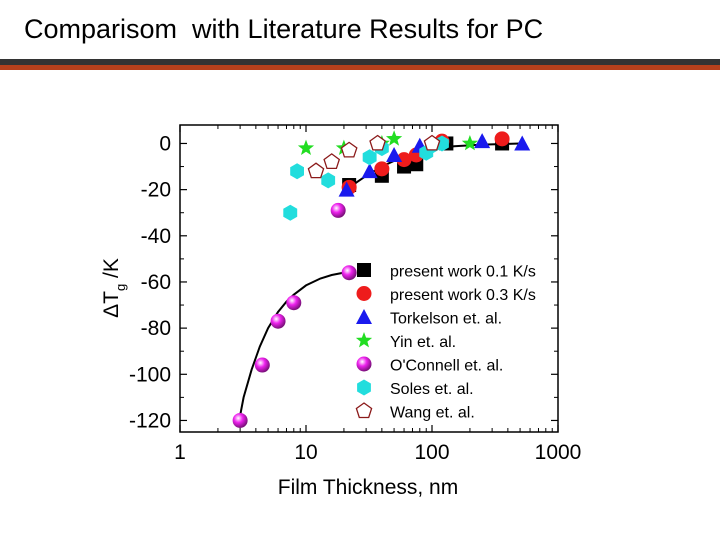 This screenshot has width=720, height=540. I want to click on legend-label: O'Connell et. al., so click(446, 366).